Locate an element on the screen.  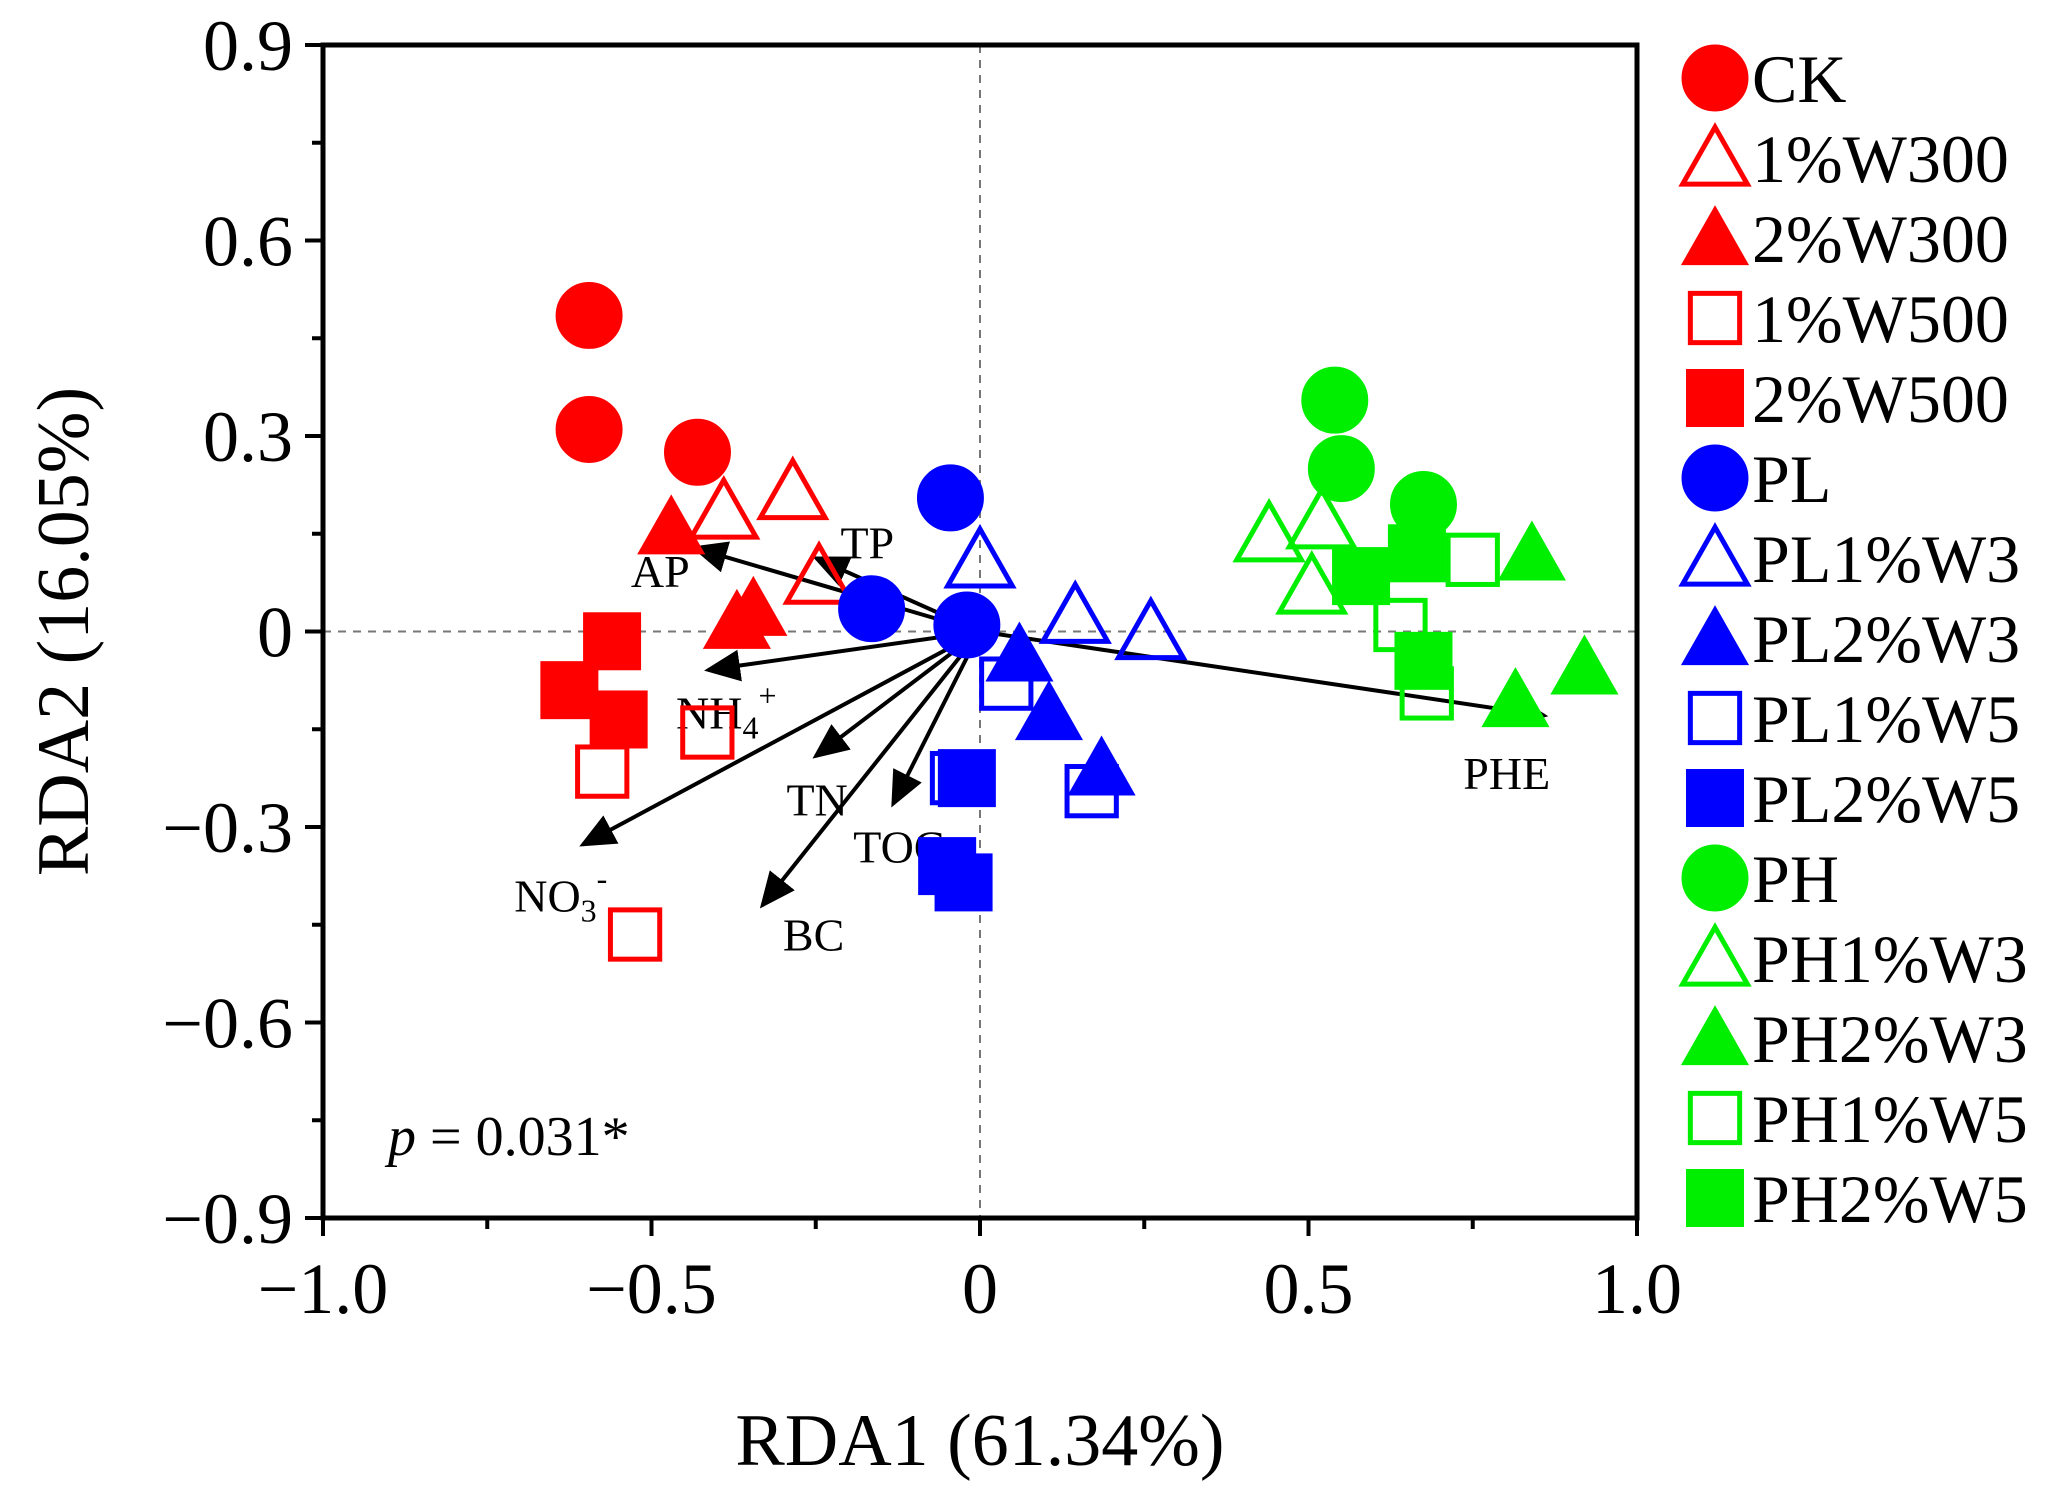
x-tick-label: 0 is located at coordinates (980, 1289).